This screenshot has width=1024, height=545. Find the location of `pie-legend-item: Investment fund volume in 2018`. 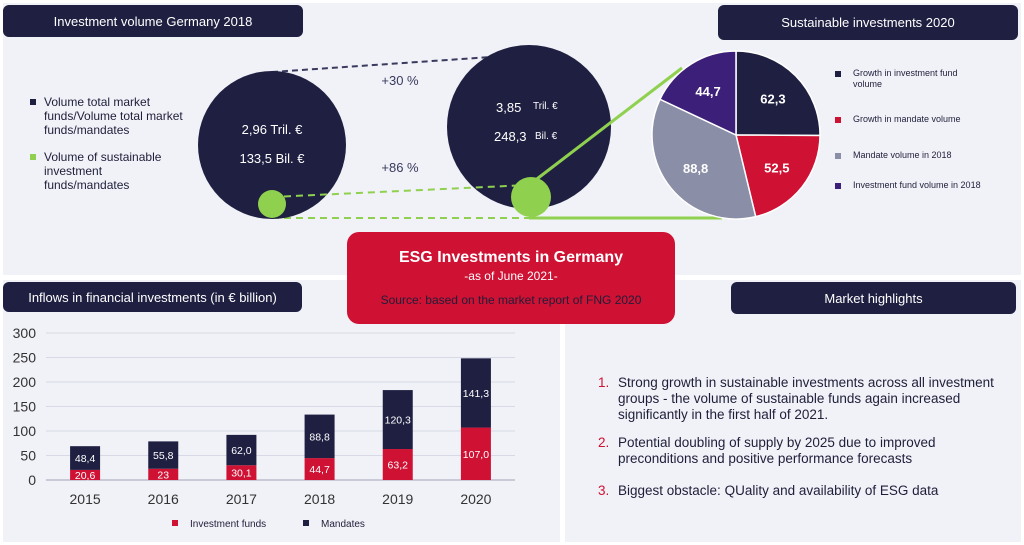

pie-legend-item: Investment fund volume in 2018 is located at coordinates (910, 185).